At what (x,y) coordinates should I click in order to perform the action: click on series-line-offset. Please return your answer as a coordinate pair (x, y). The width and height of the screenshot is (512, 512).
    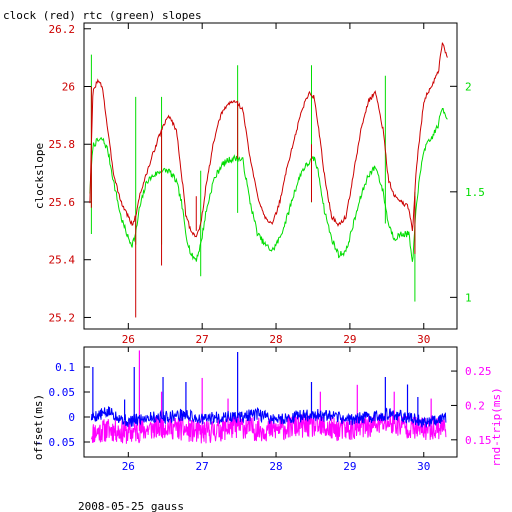
    Looking at the image, I should click on (268, 417).